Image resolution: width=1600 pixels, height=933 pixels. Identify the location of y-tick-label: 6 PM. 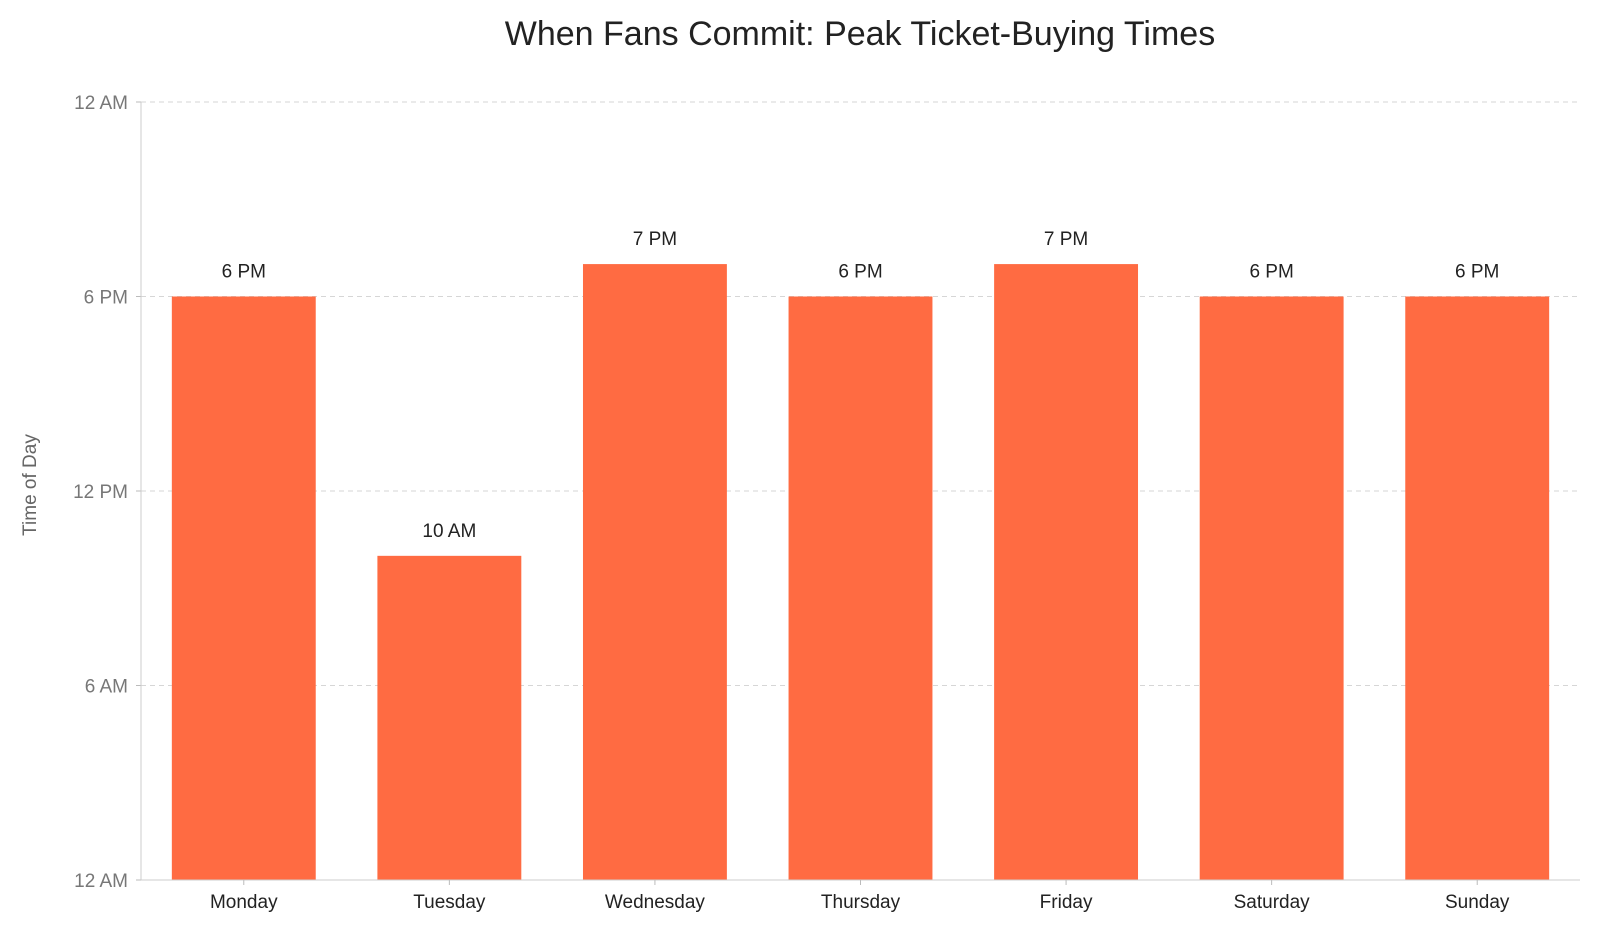
(106, 298).